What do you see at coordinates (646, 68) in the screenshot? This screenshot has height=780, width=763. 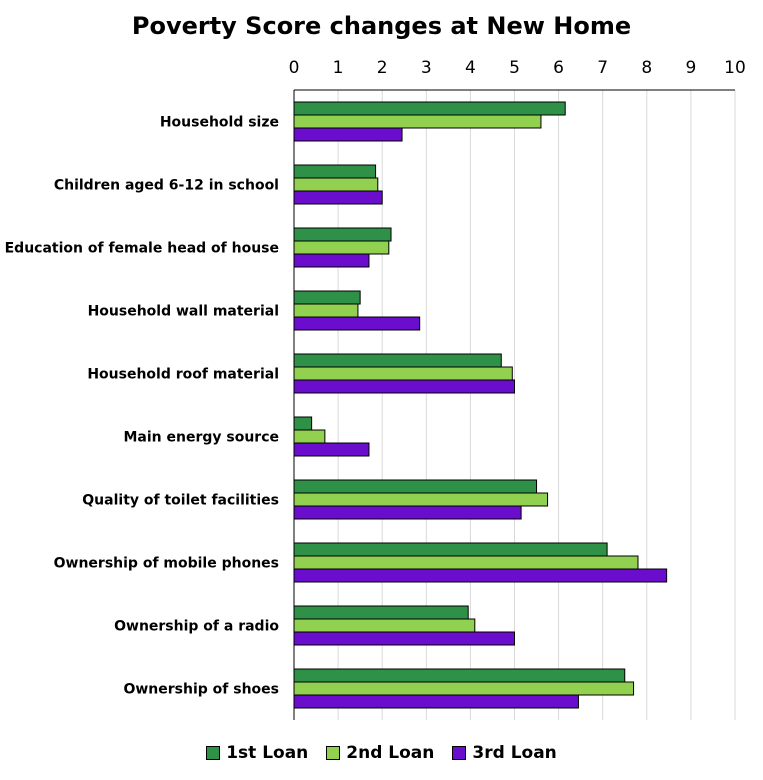 I see `x-tick-label: 8` at bounding box center [646, 68].